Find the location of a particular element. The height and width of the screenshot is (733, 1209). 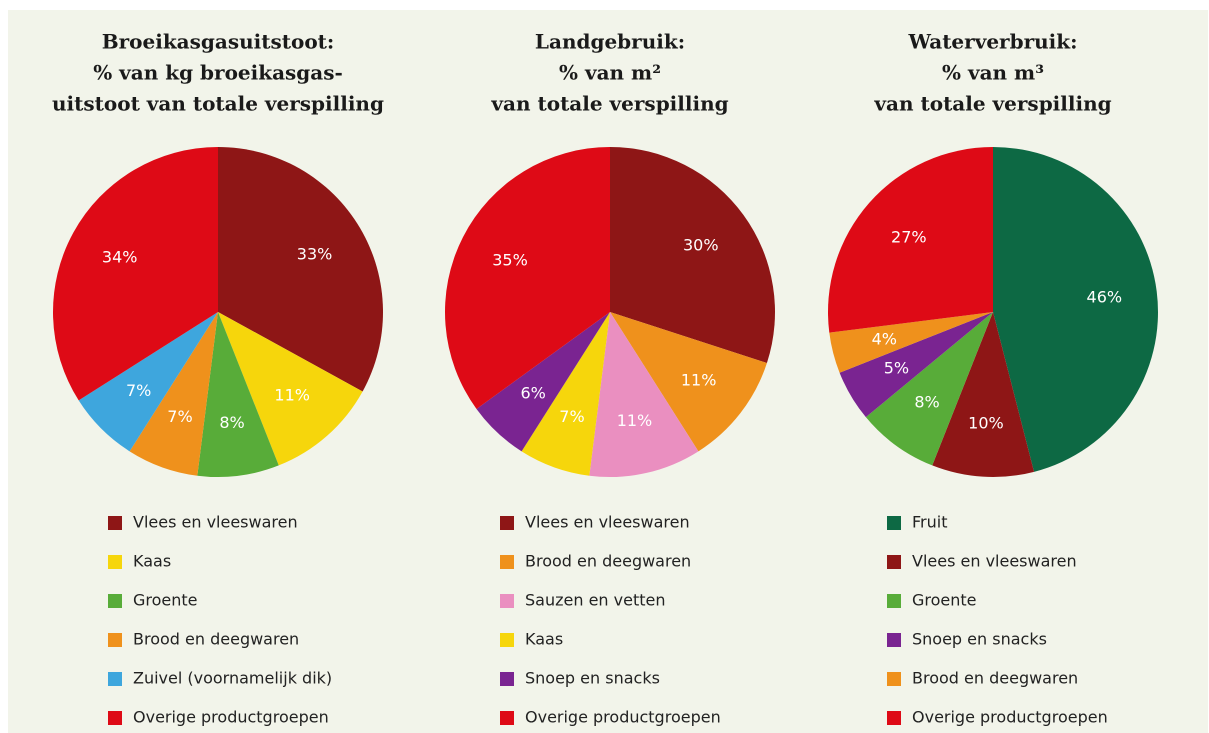

slice-label: 33% is located at coordinates (315, 253).